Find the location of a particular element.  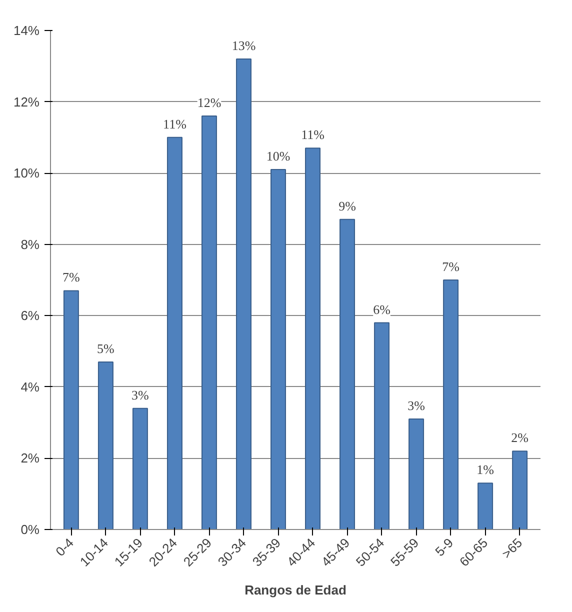

y-tick-label: 10% is located at coordinates (26, 173).